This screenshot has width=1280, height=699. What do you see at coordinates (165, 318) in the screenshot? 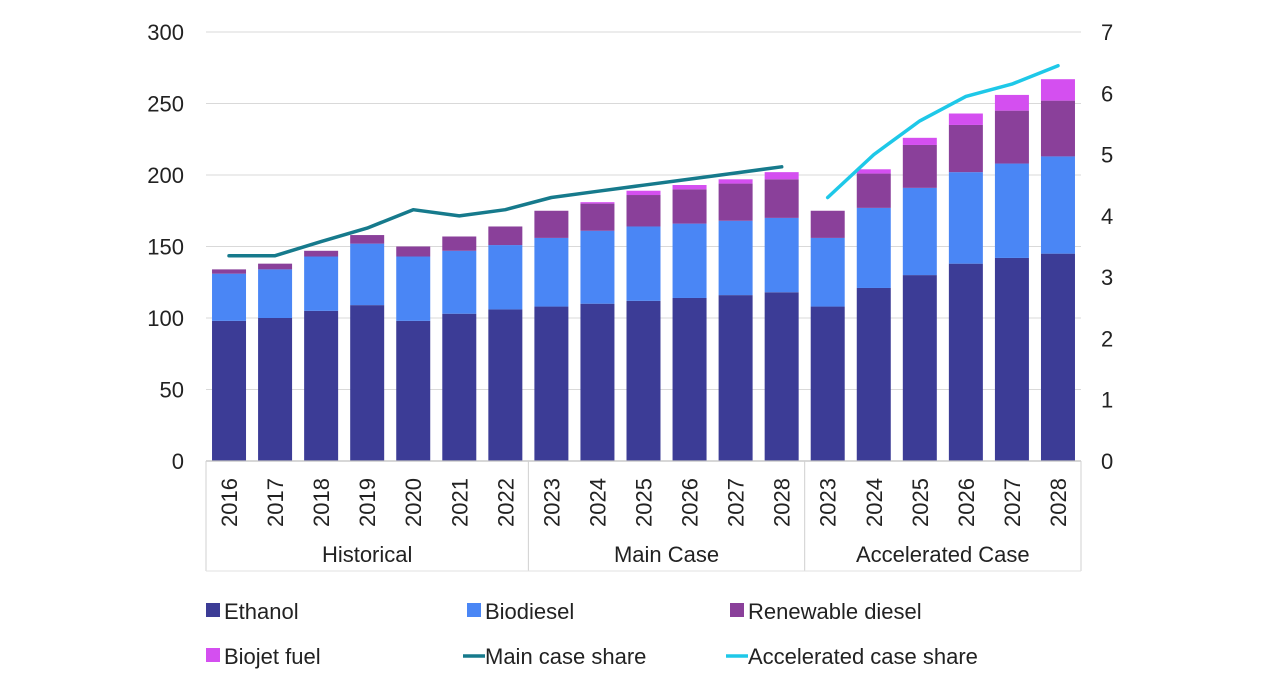
I see `y-left-tick-label: 100` at bounding box center [165, 318].